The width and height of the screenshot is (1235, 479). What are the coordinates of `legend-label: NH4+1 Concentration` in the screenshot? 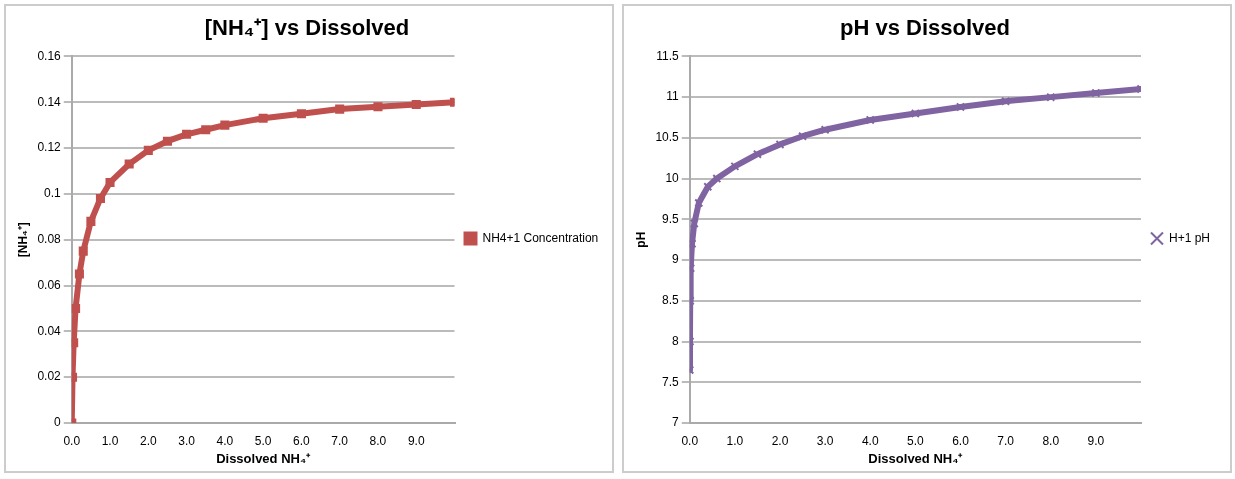 It's located at (540, 237).